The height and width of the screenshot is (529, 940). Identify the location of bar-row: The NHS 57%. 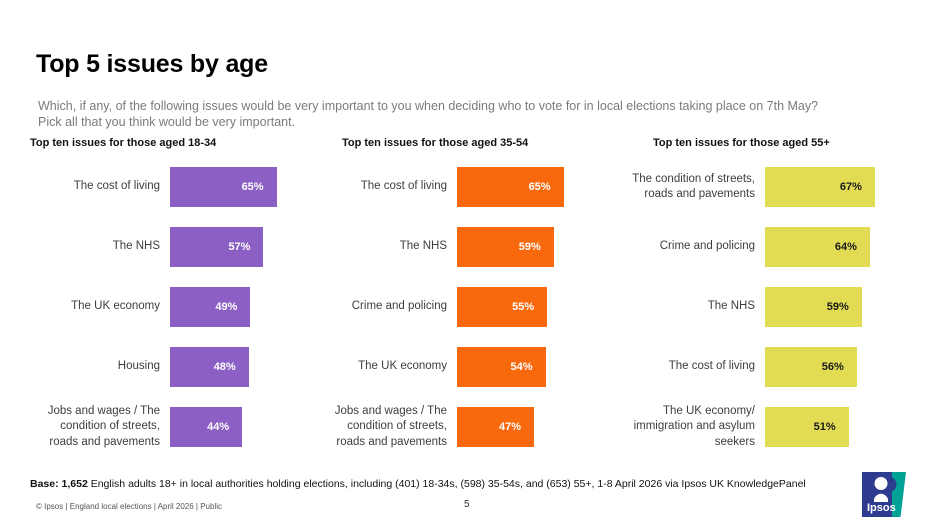
(180, 247).